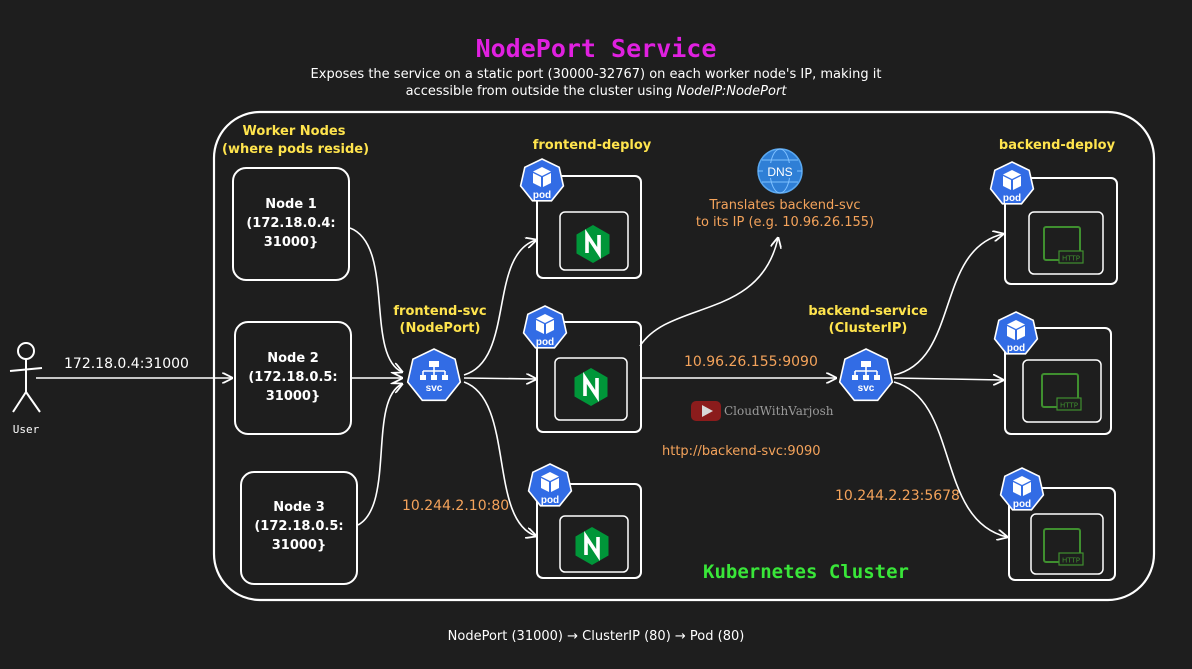 This screenshot has height=669, width=1192. I want to click on arrow-node3-to-svc, so click(379, 455).